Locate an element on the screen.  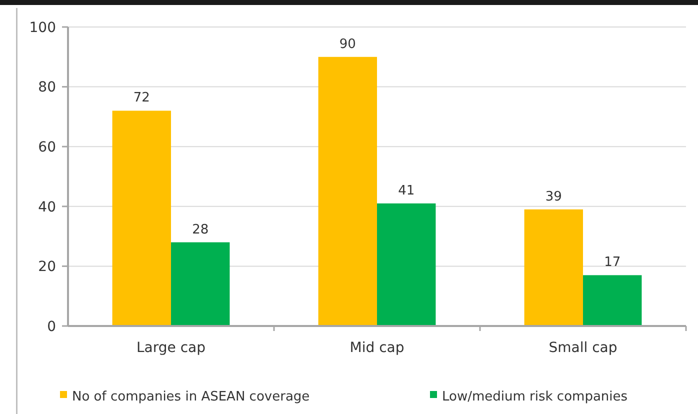
y-tick-label: 40 is located at coordinates (47, 207).